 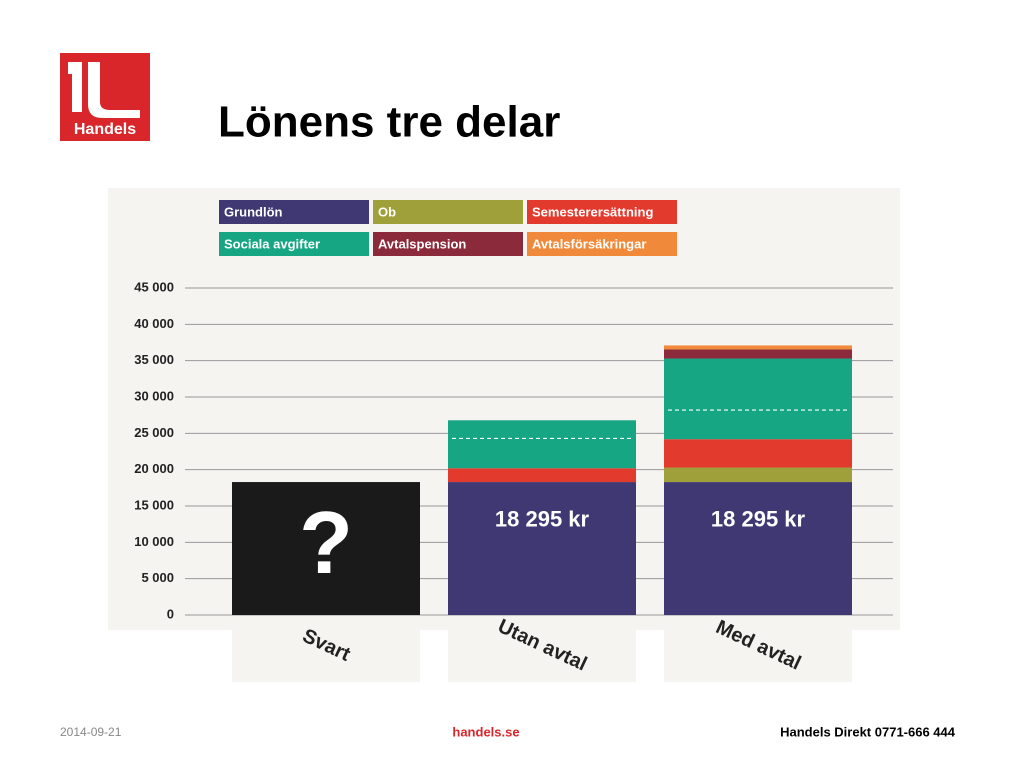 What do you see at coordinates (154, 323) in the screenshot?
I see `y-tick-label: 40 000` at bounding box center [154, 323].